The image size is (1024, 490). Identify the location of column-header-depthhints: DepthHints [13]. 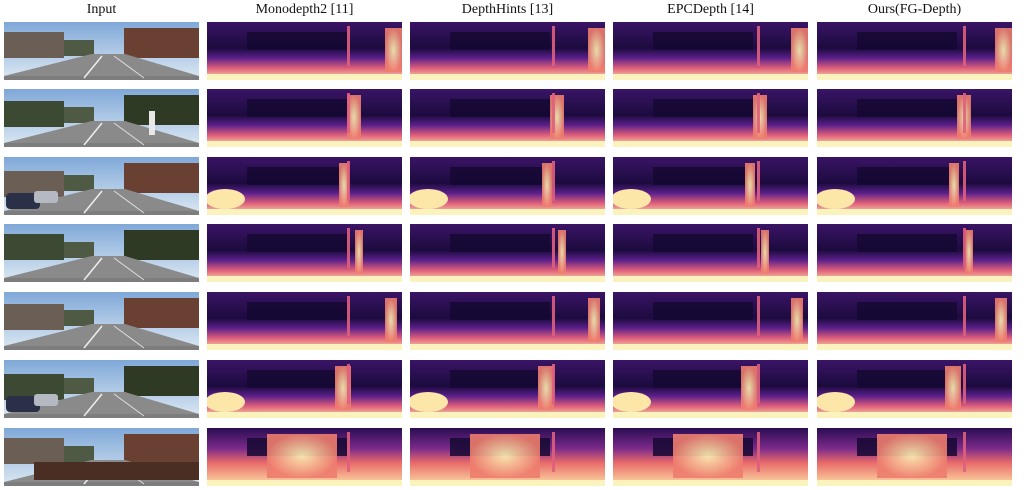
(507, 9).